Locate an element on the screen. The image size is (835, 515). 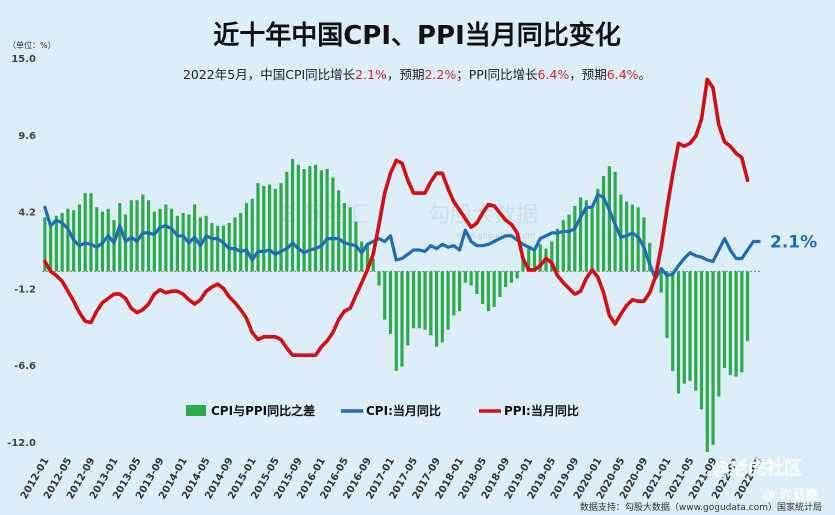
subtitle-part-8: 。 is located at coordinates (645, 74).